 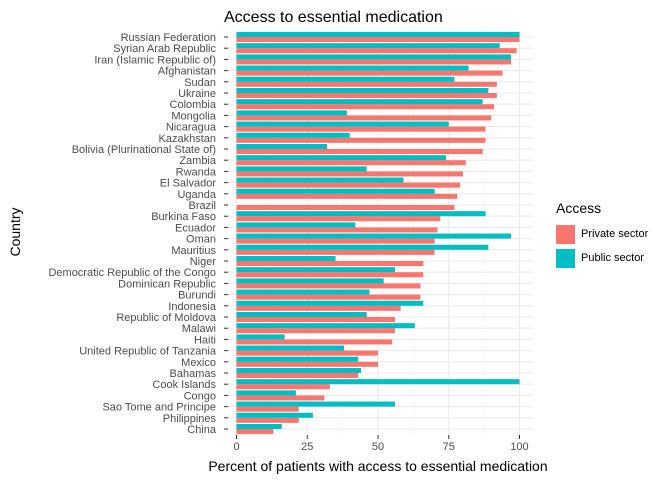 I want to click on legend-item-private: Private sector, so click(x=602, y=234).